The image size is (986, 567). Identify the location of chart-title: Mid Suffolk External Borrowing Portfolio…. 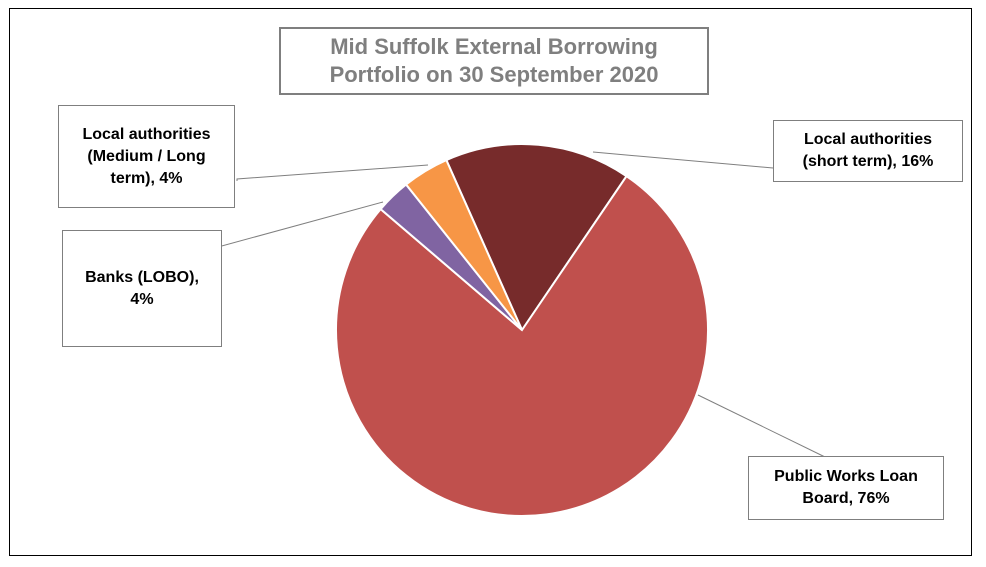
(494, 60).